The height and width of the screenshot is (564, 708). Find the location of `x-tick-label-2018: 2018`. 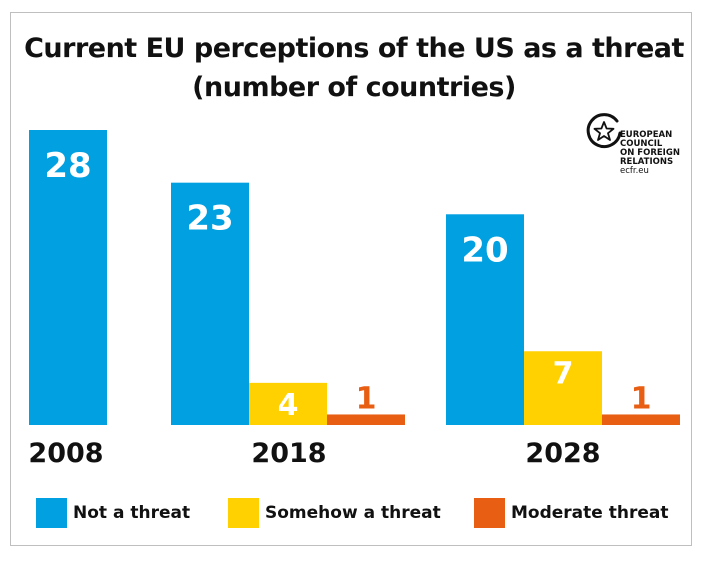

x-tick-label-2018: 2018 is located at coordinates (288, 453).